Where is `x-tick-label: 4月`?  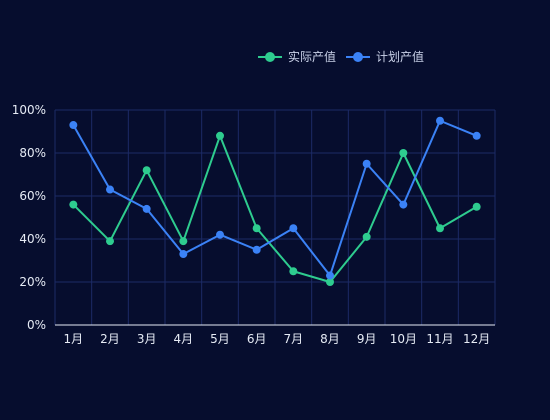
x-tick-label: 4月 is located at coordinates (184, 339).